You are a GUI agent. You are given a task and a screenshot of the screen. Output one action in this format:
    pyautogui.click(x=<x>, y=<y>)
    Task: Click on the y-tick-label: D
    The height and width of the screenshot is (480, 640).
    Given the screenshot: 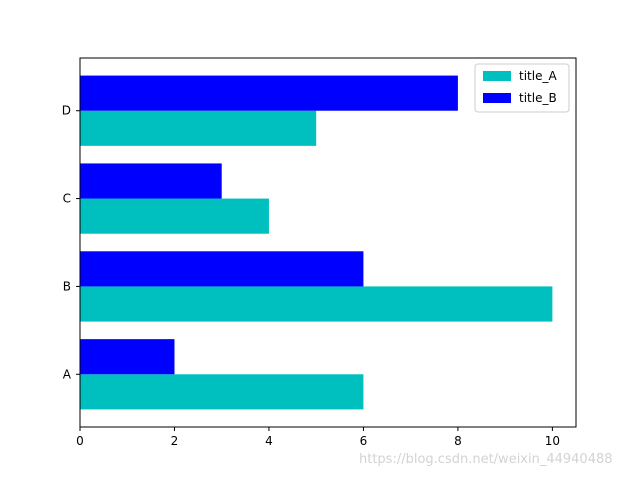 What is the action you would take?
    pyautogui.click(x=66, y=111)
    